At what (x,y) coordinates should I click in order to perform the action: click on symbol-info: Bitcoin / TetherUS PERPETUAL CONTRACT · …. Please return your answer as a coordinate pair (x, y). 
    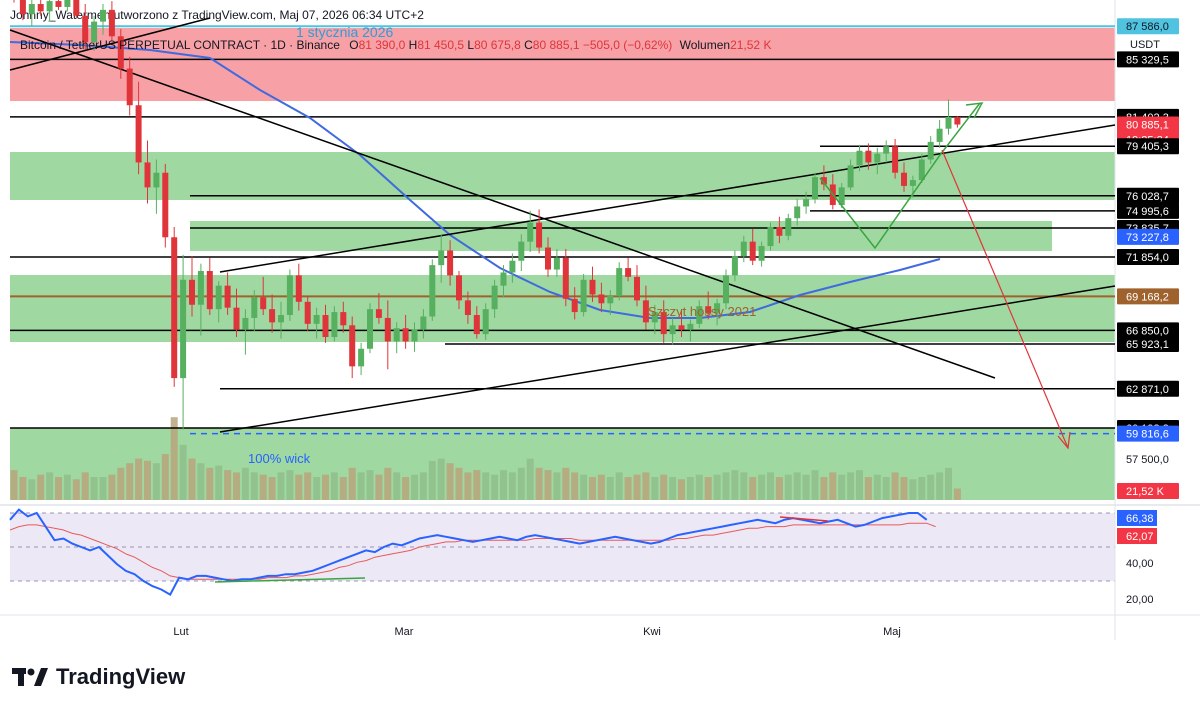
    Looking at the image, I should click on (395, 45).